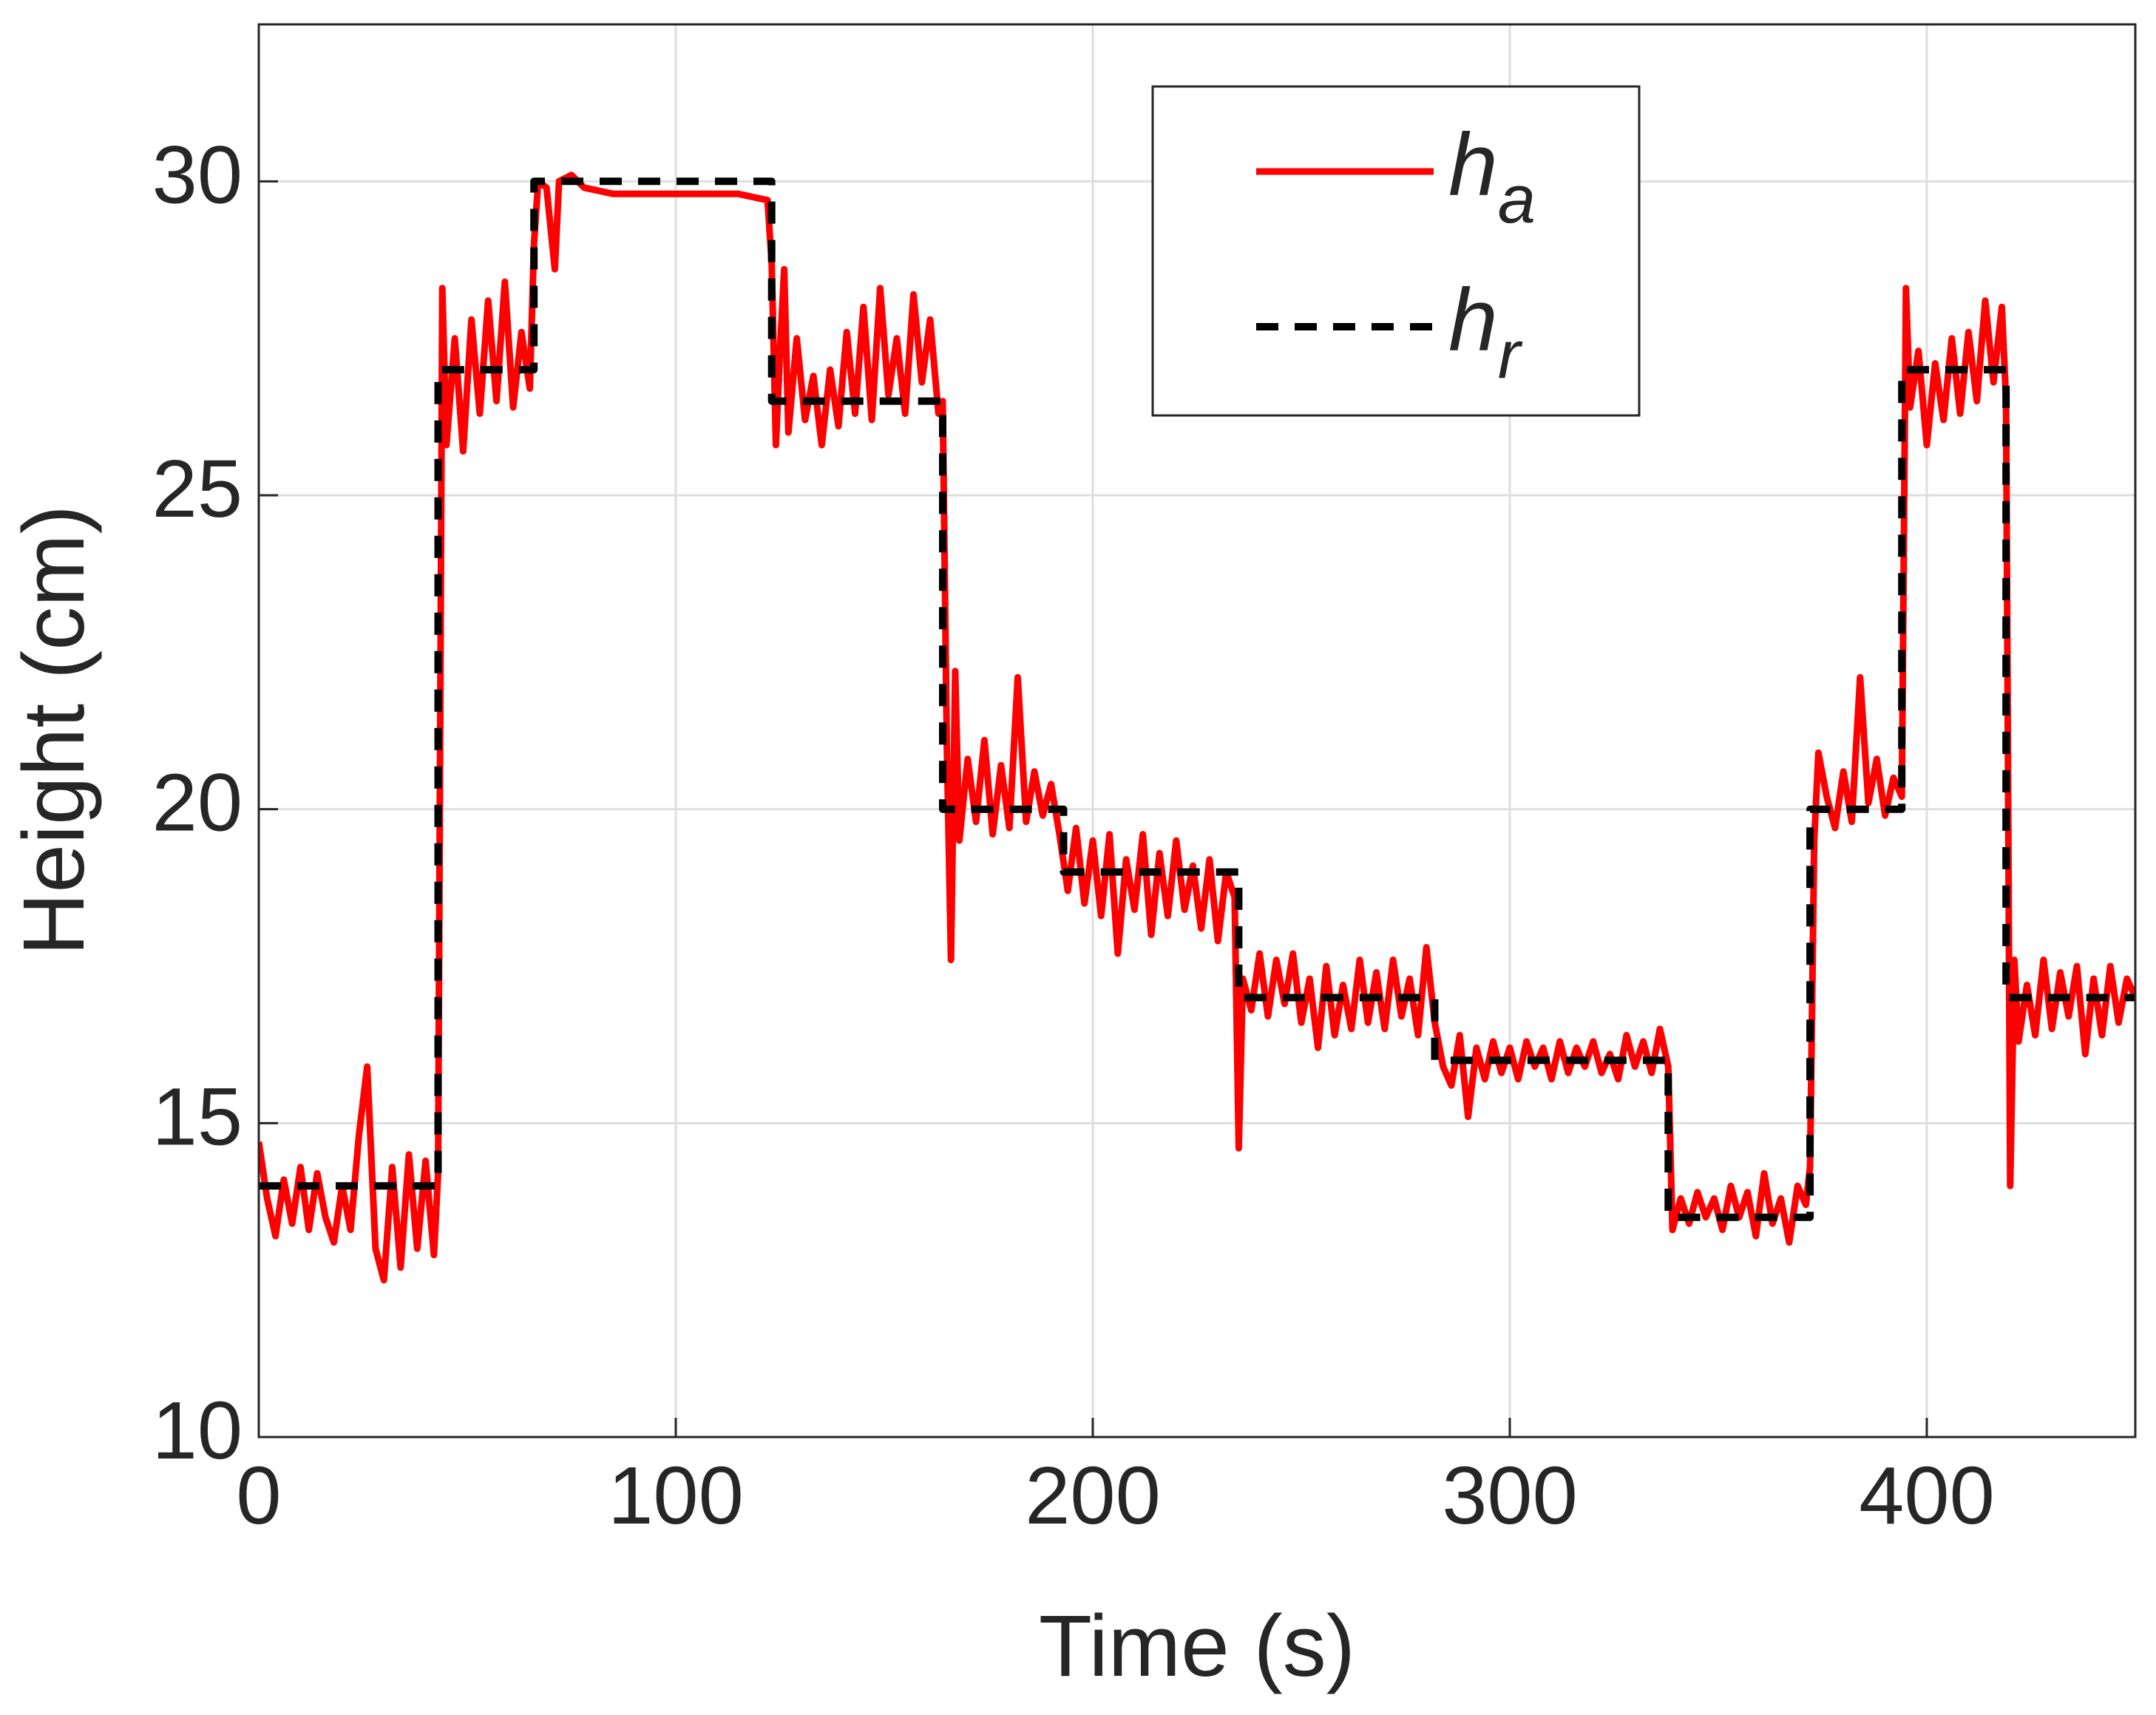 This screenshot has height=1715, width=2156. I want to click on legend-label: hr, so click(1485, 332).